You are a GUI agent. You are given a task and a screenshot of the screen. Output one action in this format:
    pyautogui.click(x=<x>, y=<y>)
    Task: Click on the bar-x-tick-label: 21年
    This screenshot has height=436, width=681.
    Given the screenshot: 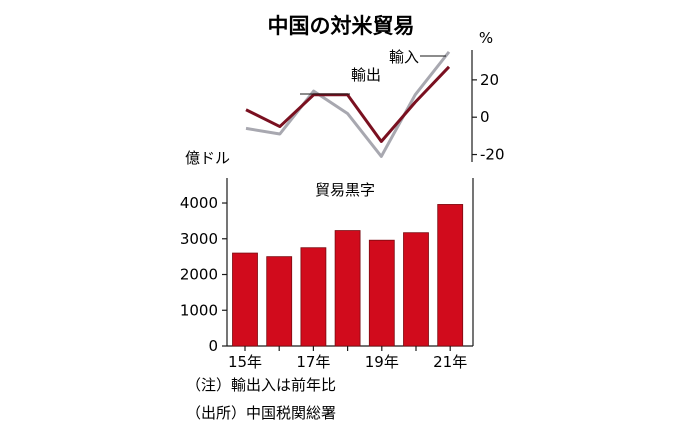 What is the action you would take?
    pyautogui.click(x=450, y=362)
    